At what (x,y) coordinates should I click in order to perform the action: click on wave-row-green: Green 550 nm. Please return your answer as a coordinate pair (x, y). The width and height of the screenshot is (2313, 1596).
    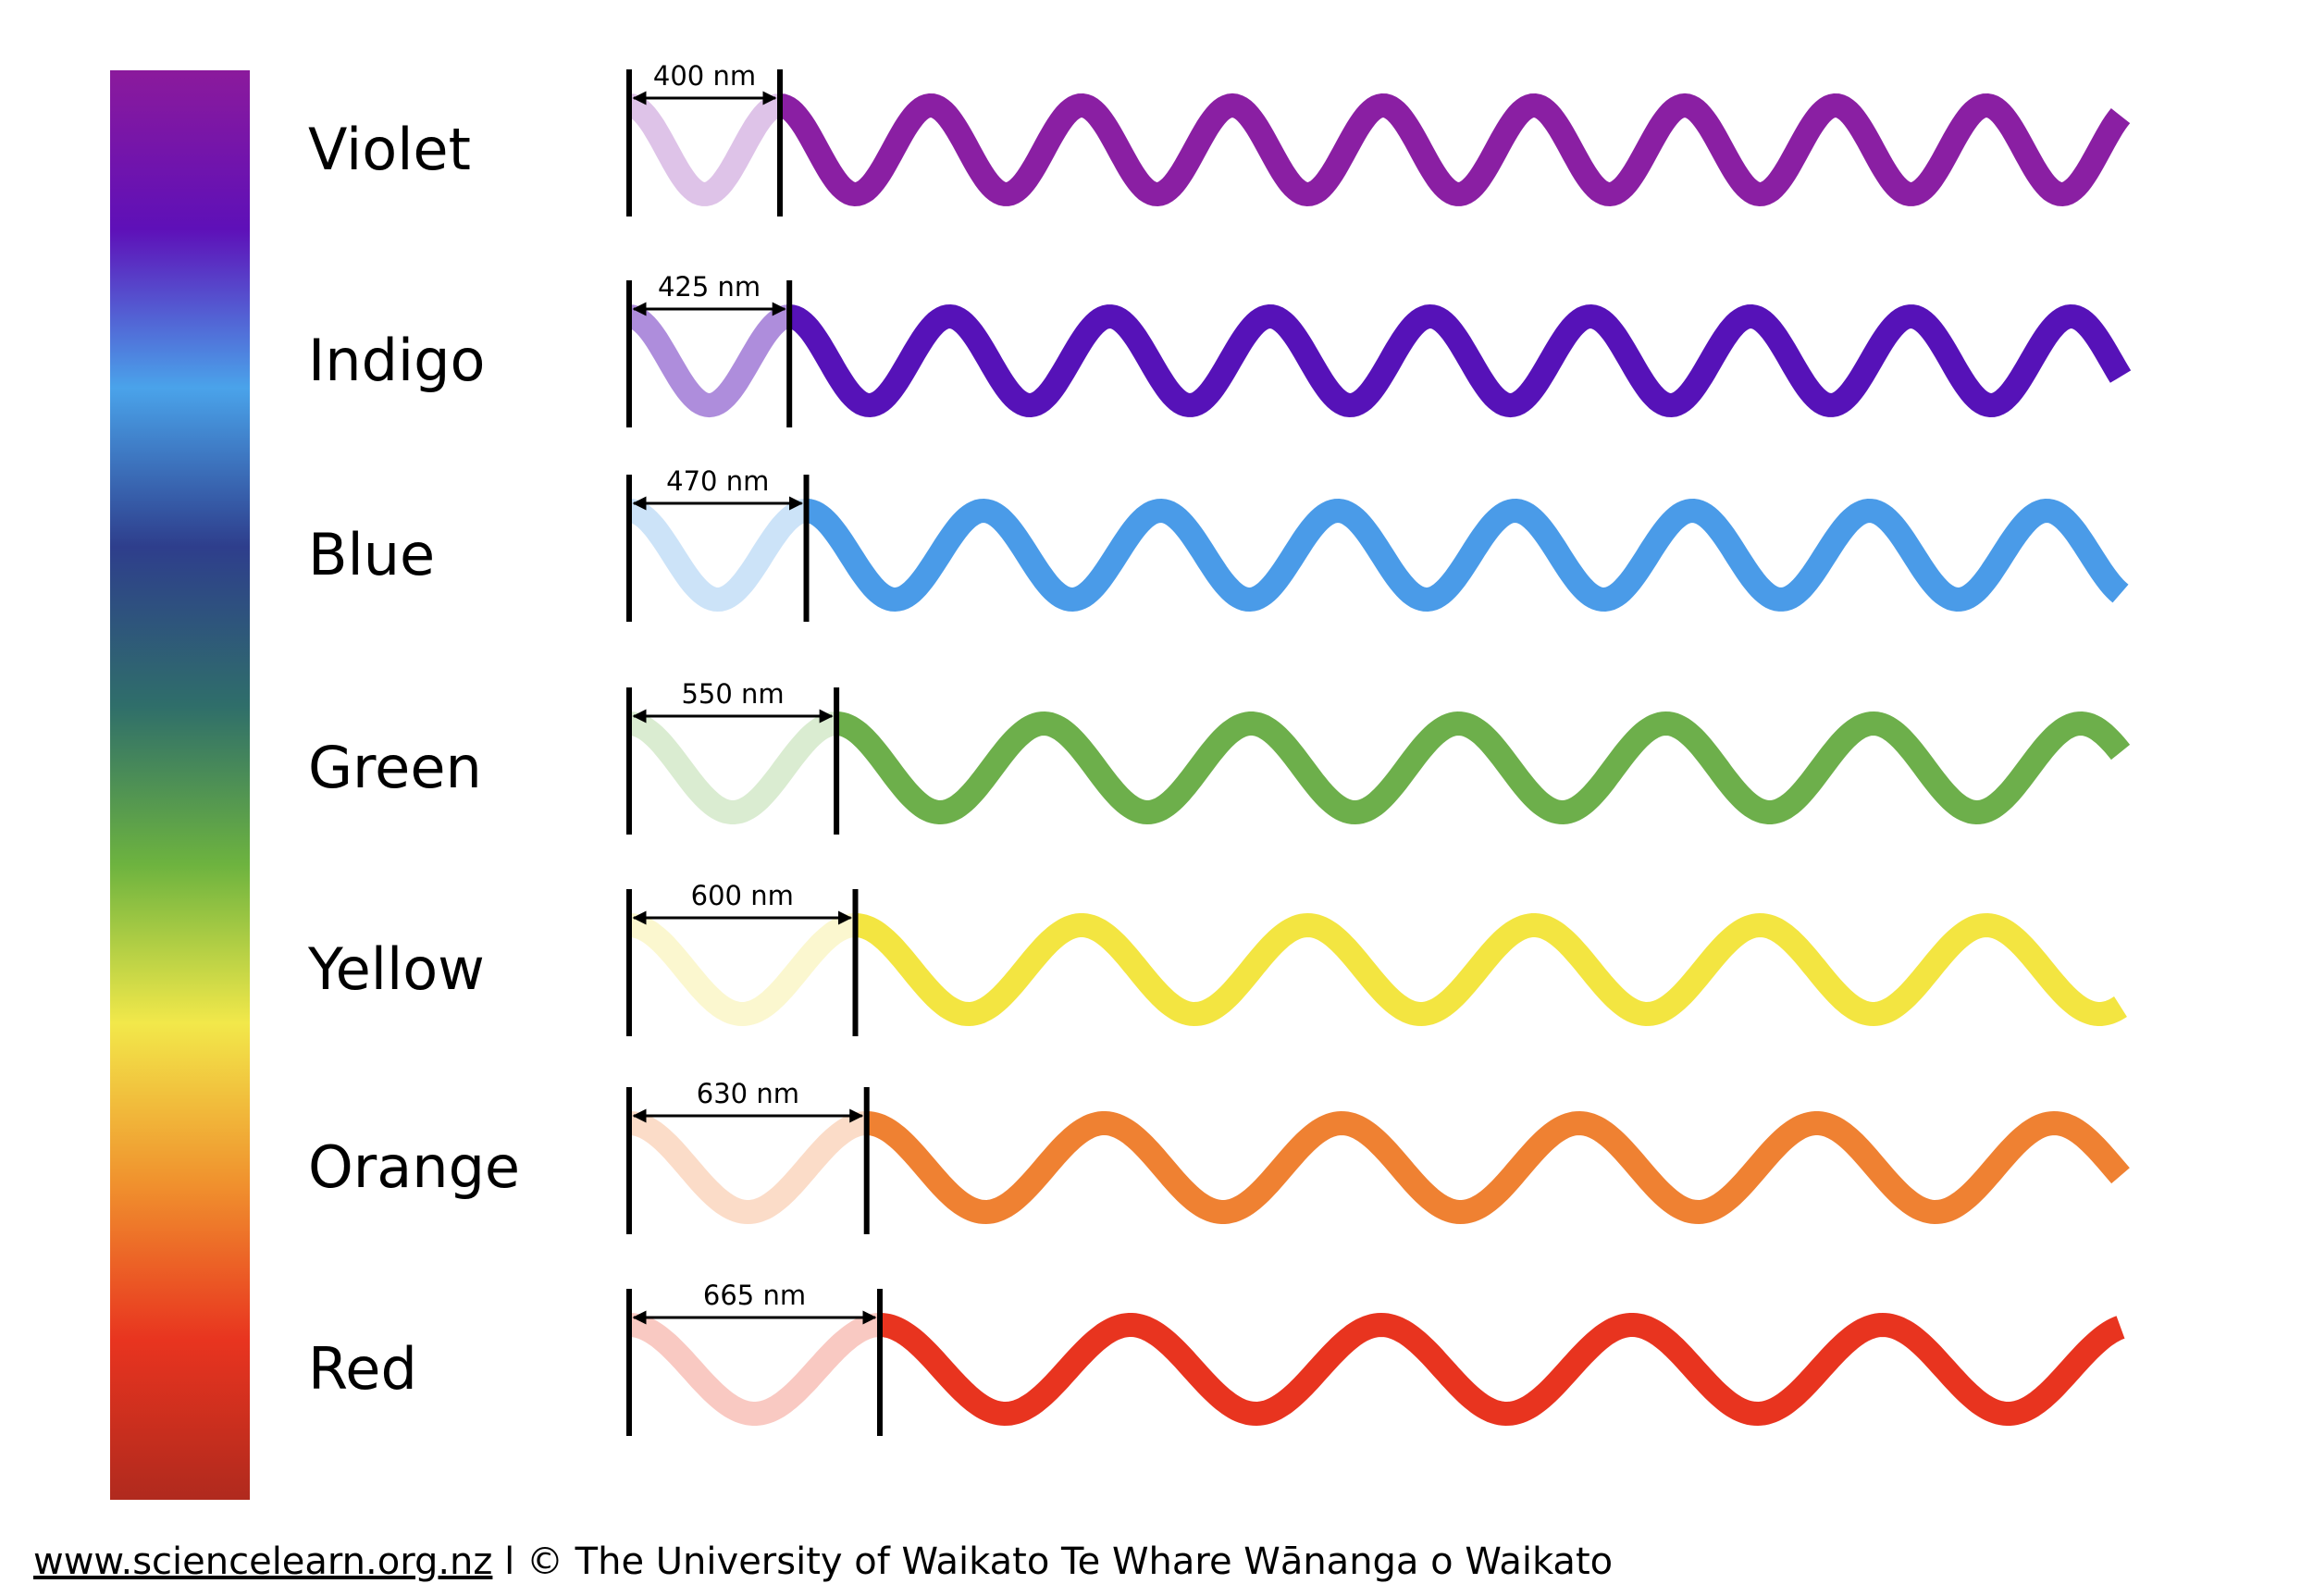
    Looking at the image, I should click on (1219, 757).